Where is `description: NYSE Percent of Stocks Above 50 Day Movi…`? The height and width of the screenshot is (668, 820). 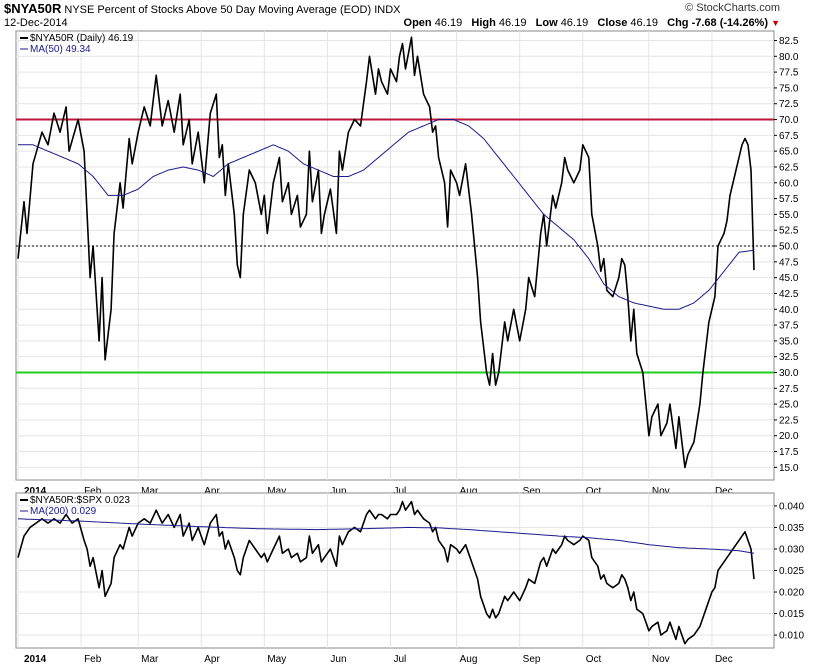 description: NYSE Percent of Stocks Above 50 Day Movi… is located at coordinates (218, 10).